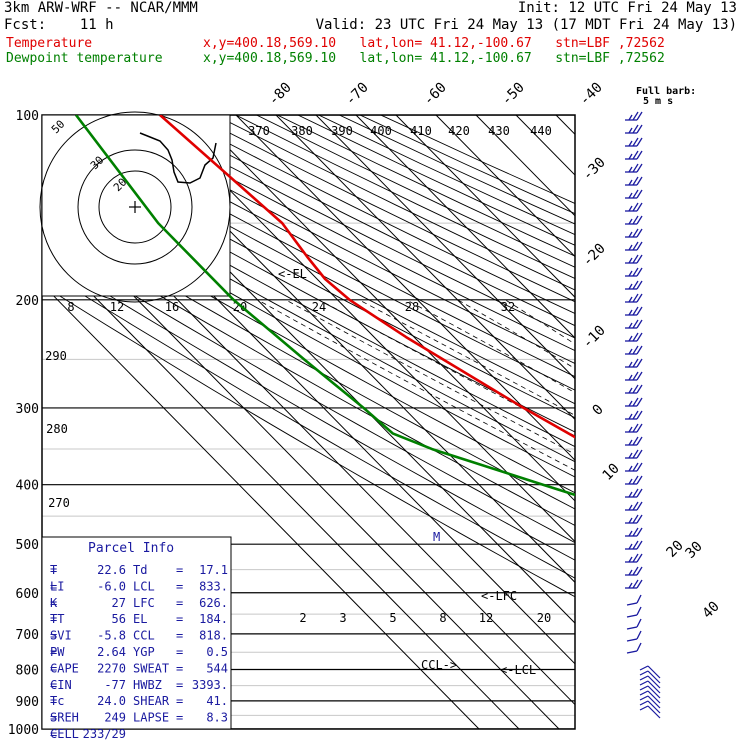 This screenshot has height=740, width=740. Describe the element at coordinates (27, 545) in the screenshot. I see `pressure-tick-label: 500` at that location.